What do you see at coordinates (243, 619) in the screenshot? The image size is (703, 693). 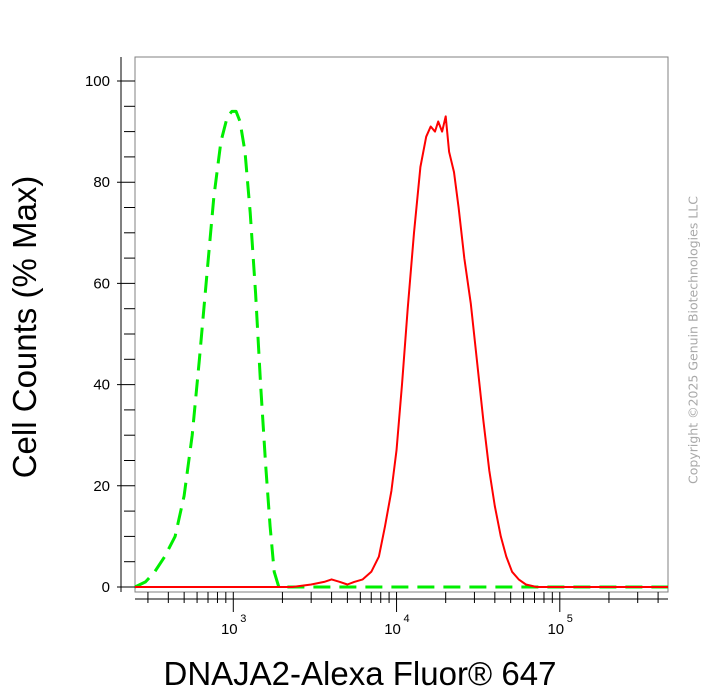 I see `x-tick-exponent: 3` at bounding box center [243, 619].